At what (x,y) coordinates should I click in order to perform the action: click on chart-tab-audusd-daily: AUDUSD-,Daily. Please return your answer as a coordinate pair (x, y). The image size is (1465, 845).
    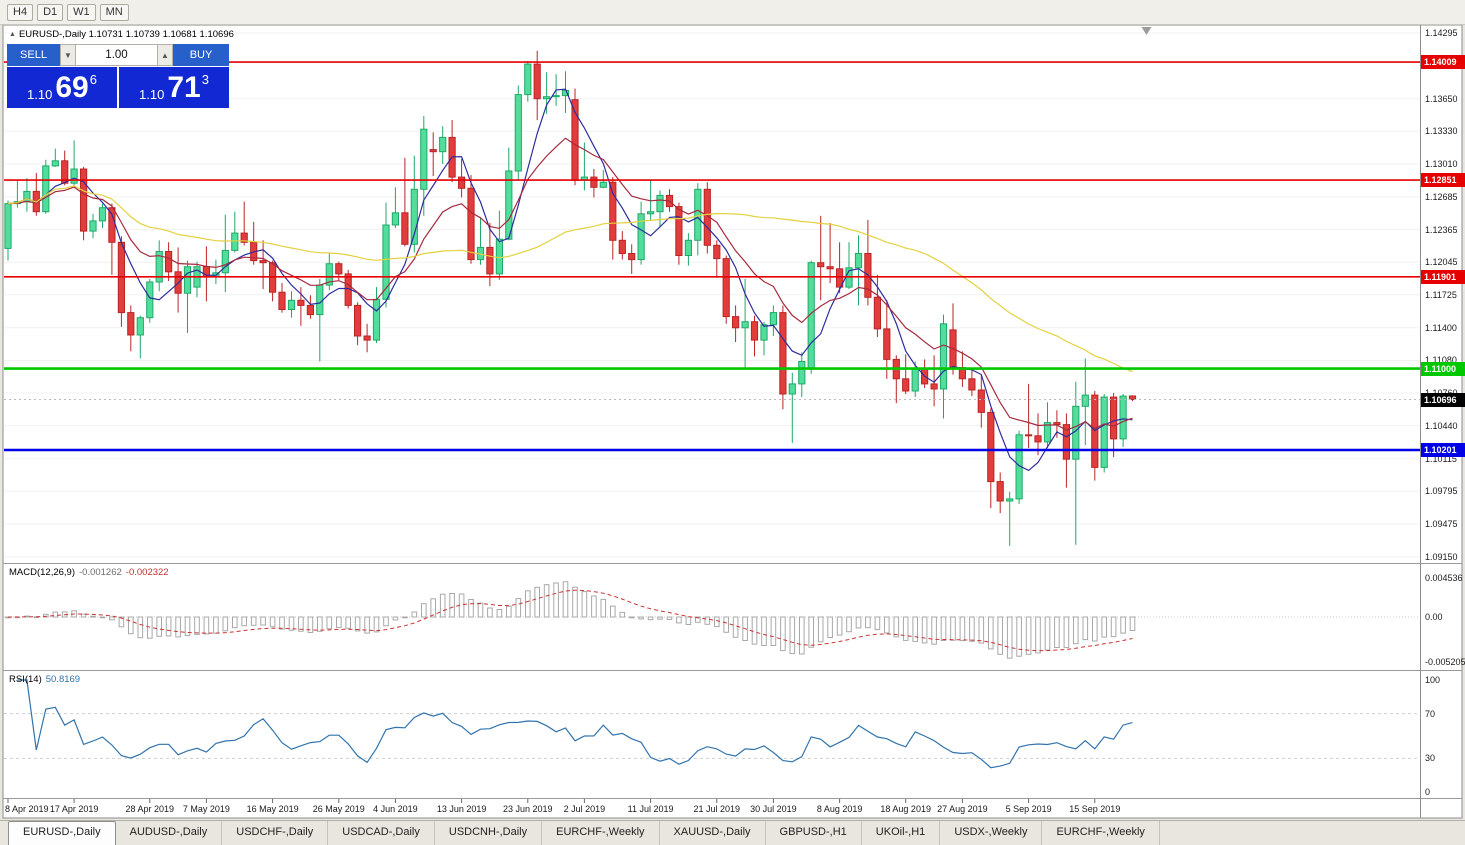
    Looking at the image, I should click on (169, 833).